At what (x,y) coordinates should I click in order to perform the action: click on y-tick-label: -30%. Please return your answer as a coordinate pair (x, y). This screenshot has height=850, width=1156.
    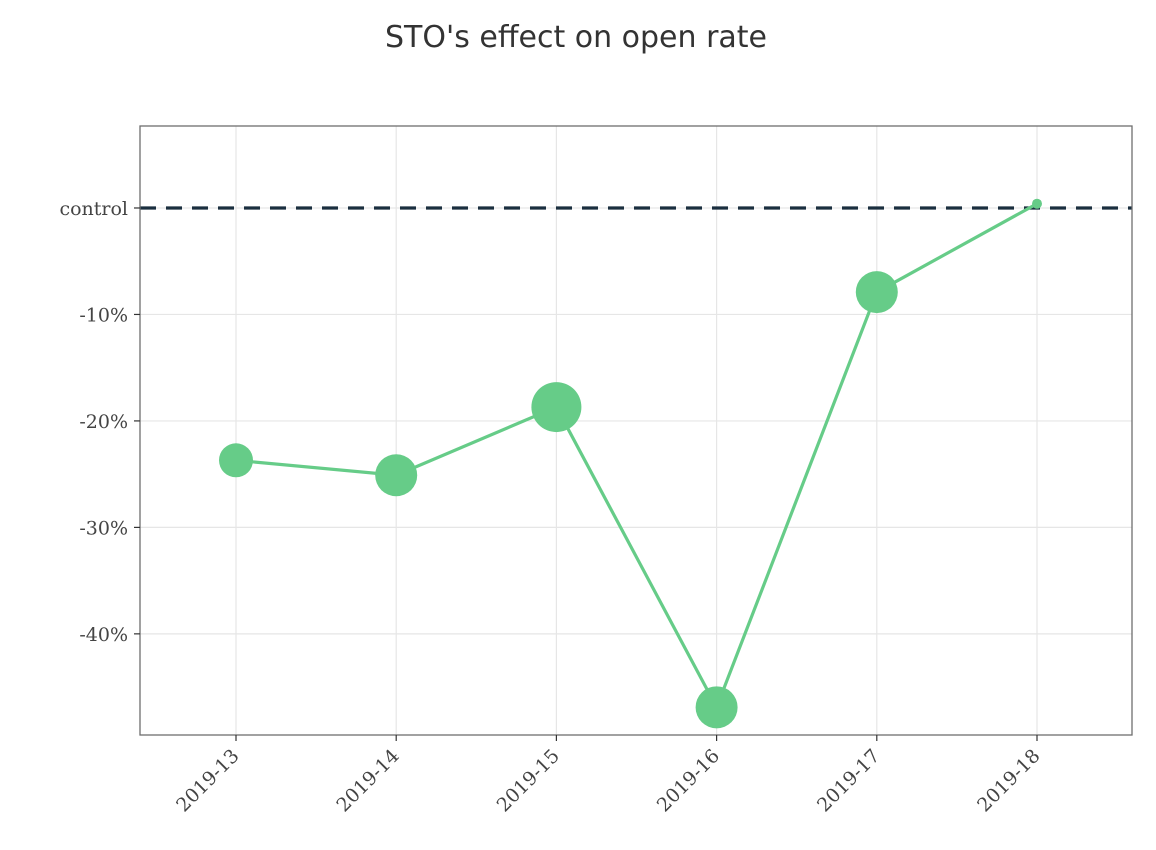
    Looking at the image, I should click on (103, 528).